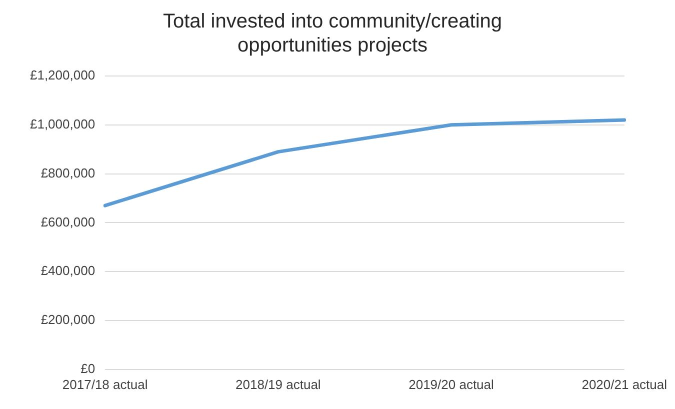 The width and height of the screenshot is (675, 409). I want to click on y-tick-label: £600,000, so click(68, 222).